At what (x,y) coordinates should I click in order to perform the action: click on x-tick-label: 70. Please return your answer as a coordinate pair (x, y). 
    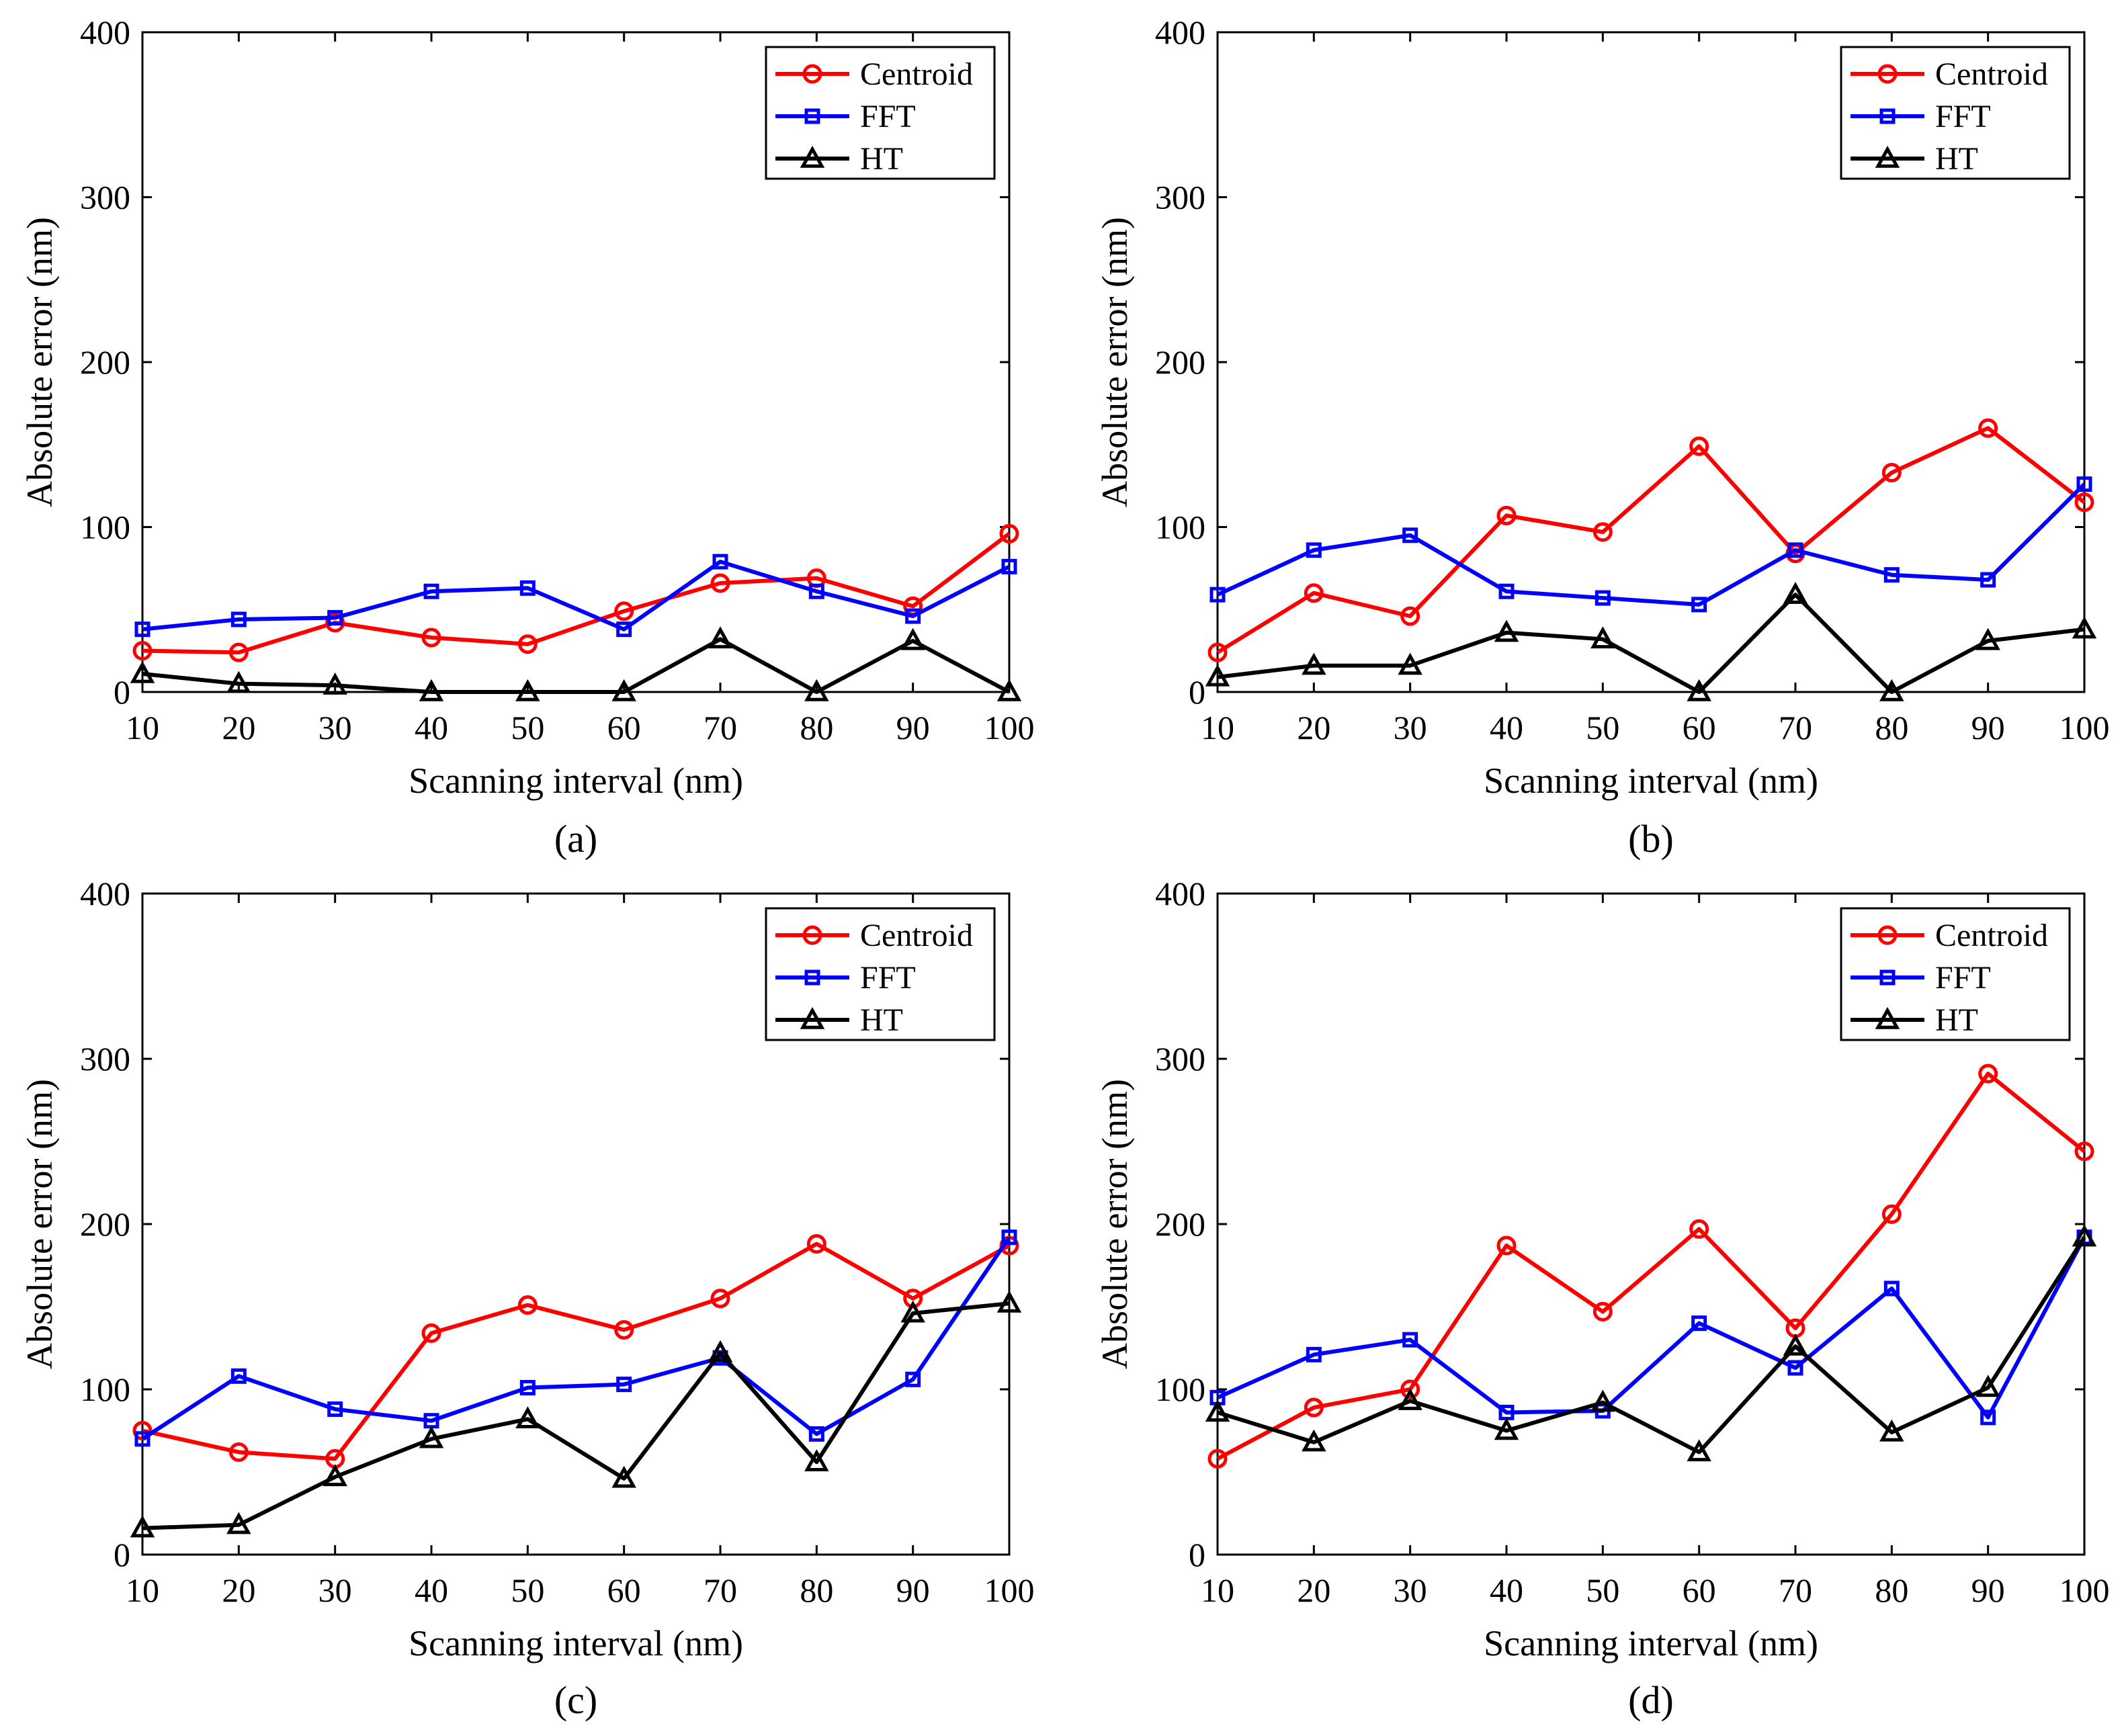
    Looking at the image, I should click on (720, 1590).